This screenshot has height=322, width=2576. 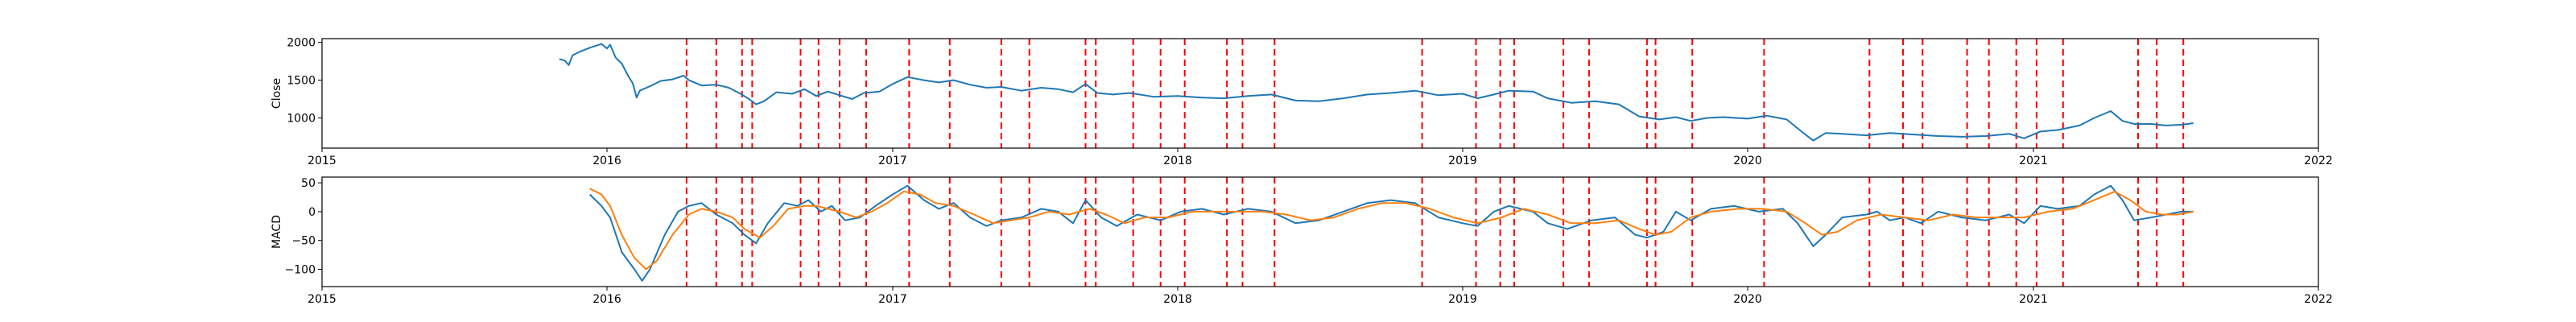 What do you see at coordinates (1747, 161) in the screenshot?
I see `close-x-tick-label-2020: 2020` at bounding box center [1747, 161].